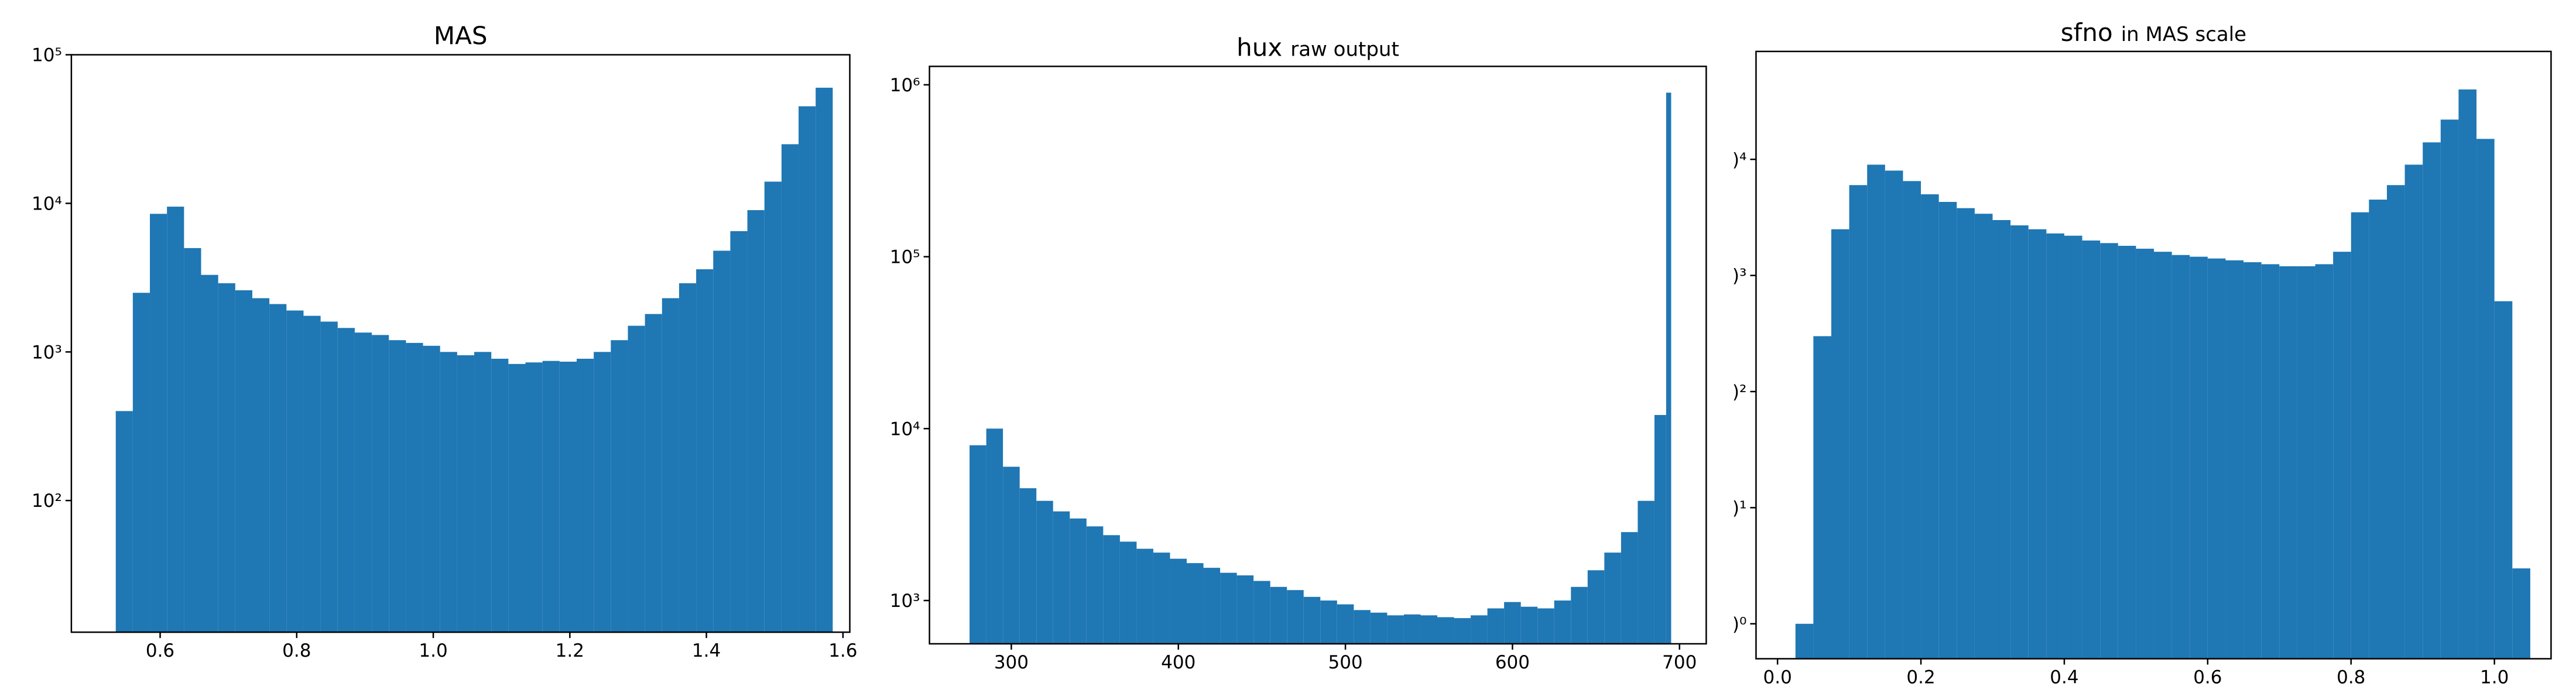 The image size is (2576, 700). What do you see at coordinates (2207, 678) in the screenshot?
I see `x-tick-label: 0.6` at bounding box center [2207, 678].